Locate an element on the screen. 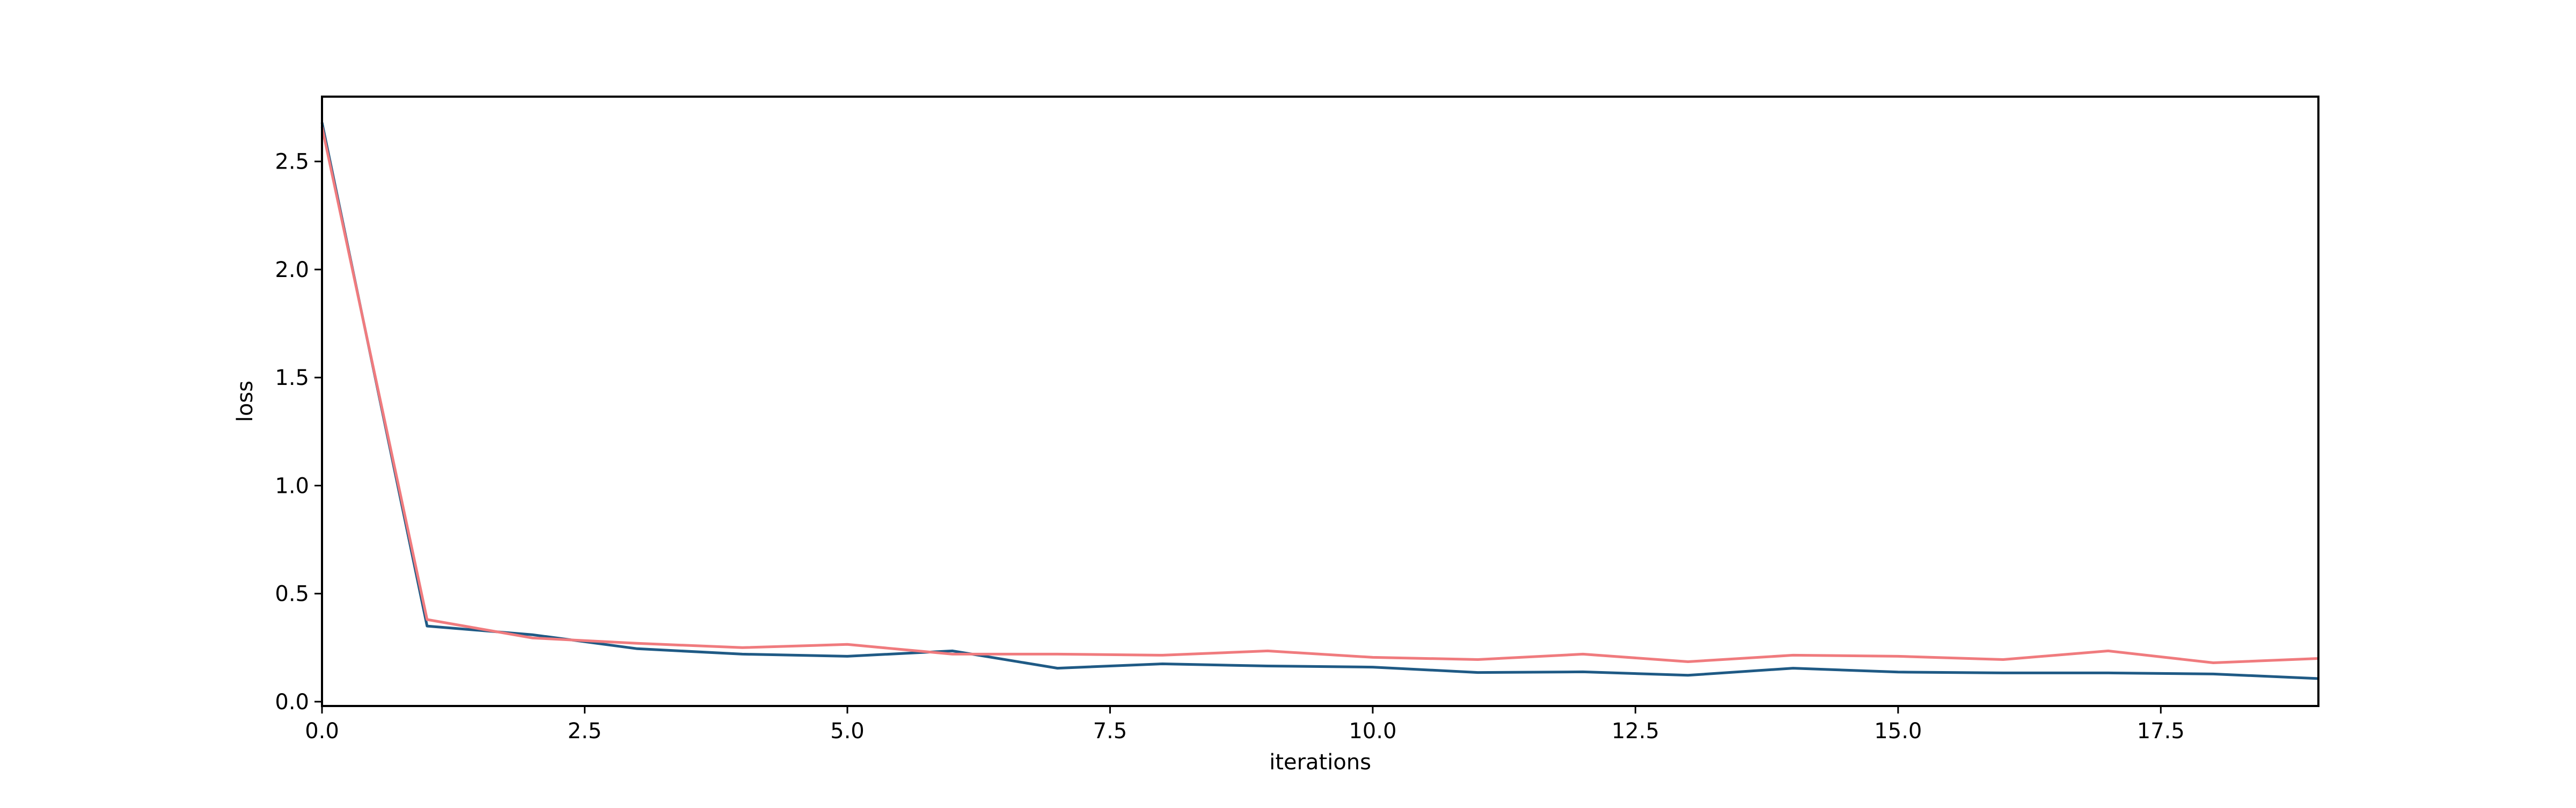  y-tick-label: 0.0 is located at coordinates (292, 702).